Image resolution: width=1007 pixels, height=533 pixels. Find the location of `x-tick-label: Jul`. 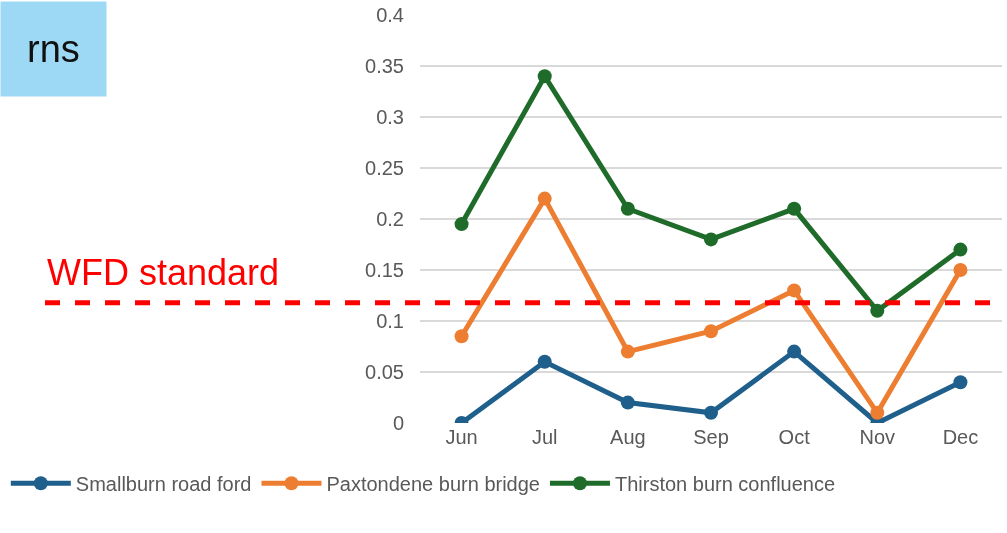

x-tick-label: Jul is located at coordinates (544, 437).